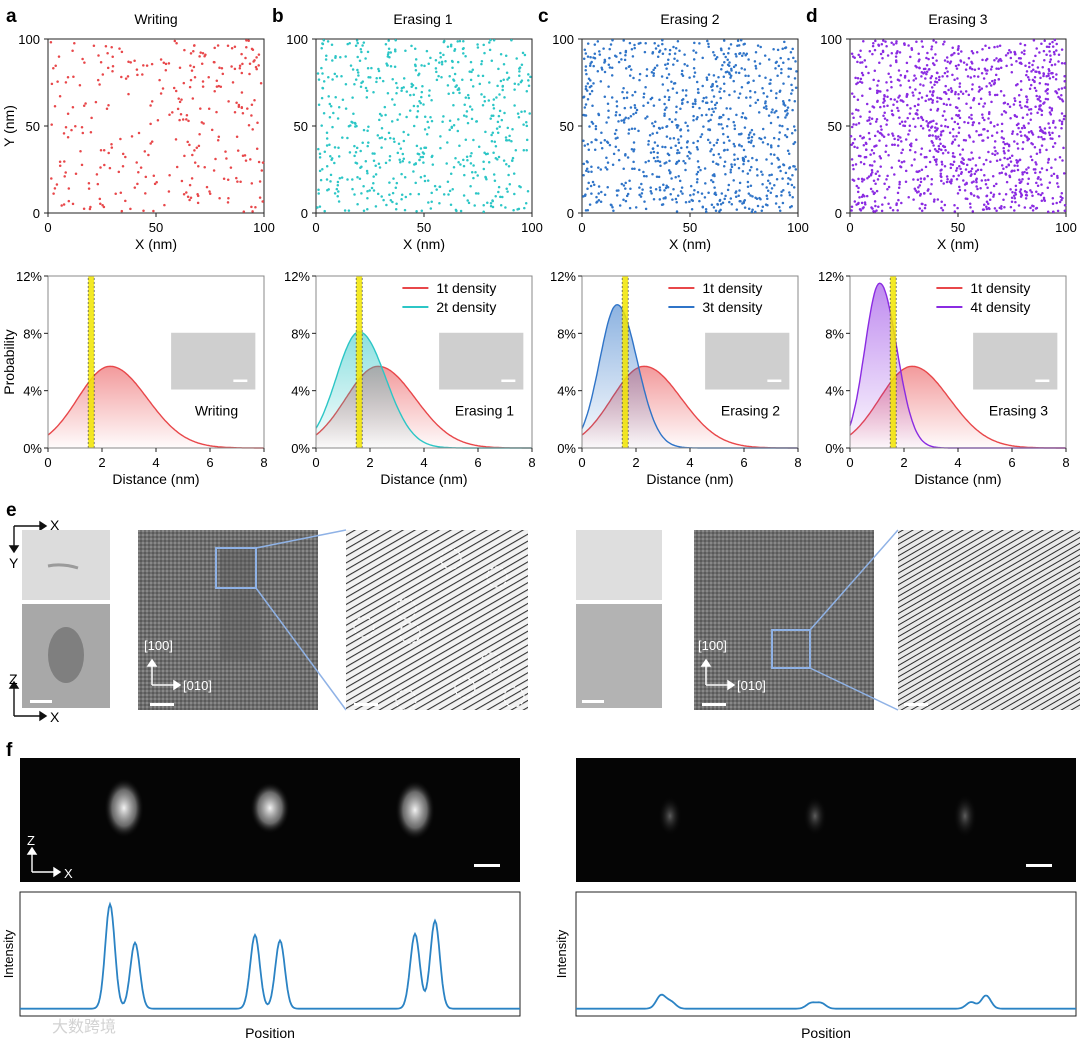 Image resolution: width=1080 pixels, height=1049 pixels. What do you see at coordinates (422, 19) in the screenshot?
I see `panel-title-b: Erasing 1` at bounding box center [422, 19].